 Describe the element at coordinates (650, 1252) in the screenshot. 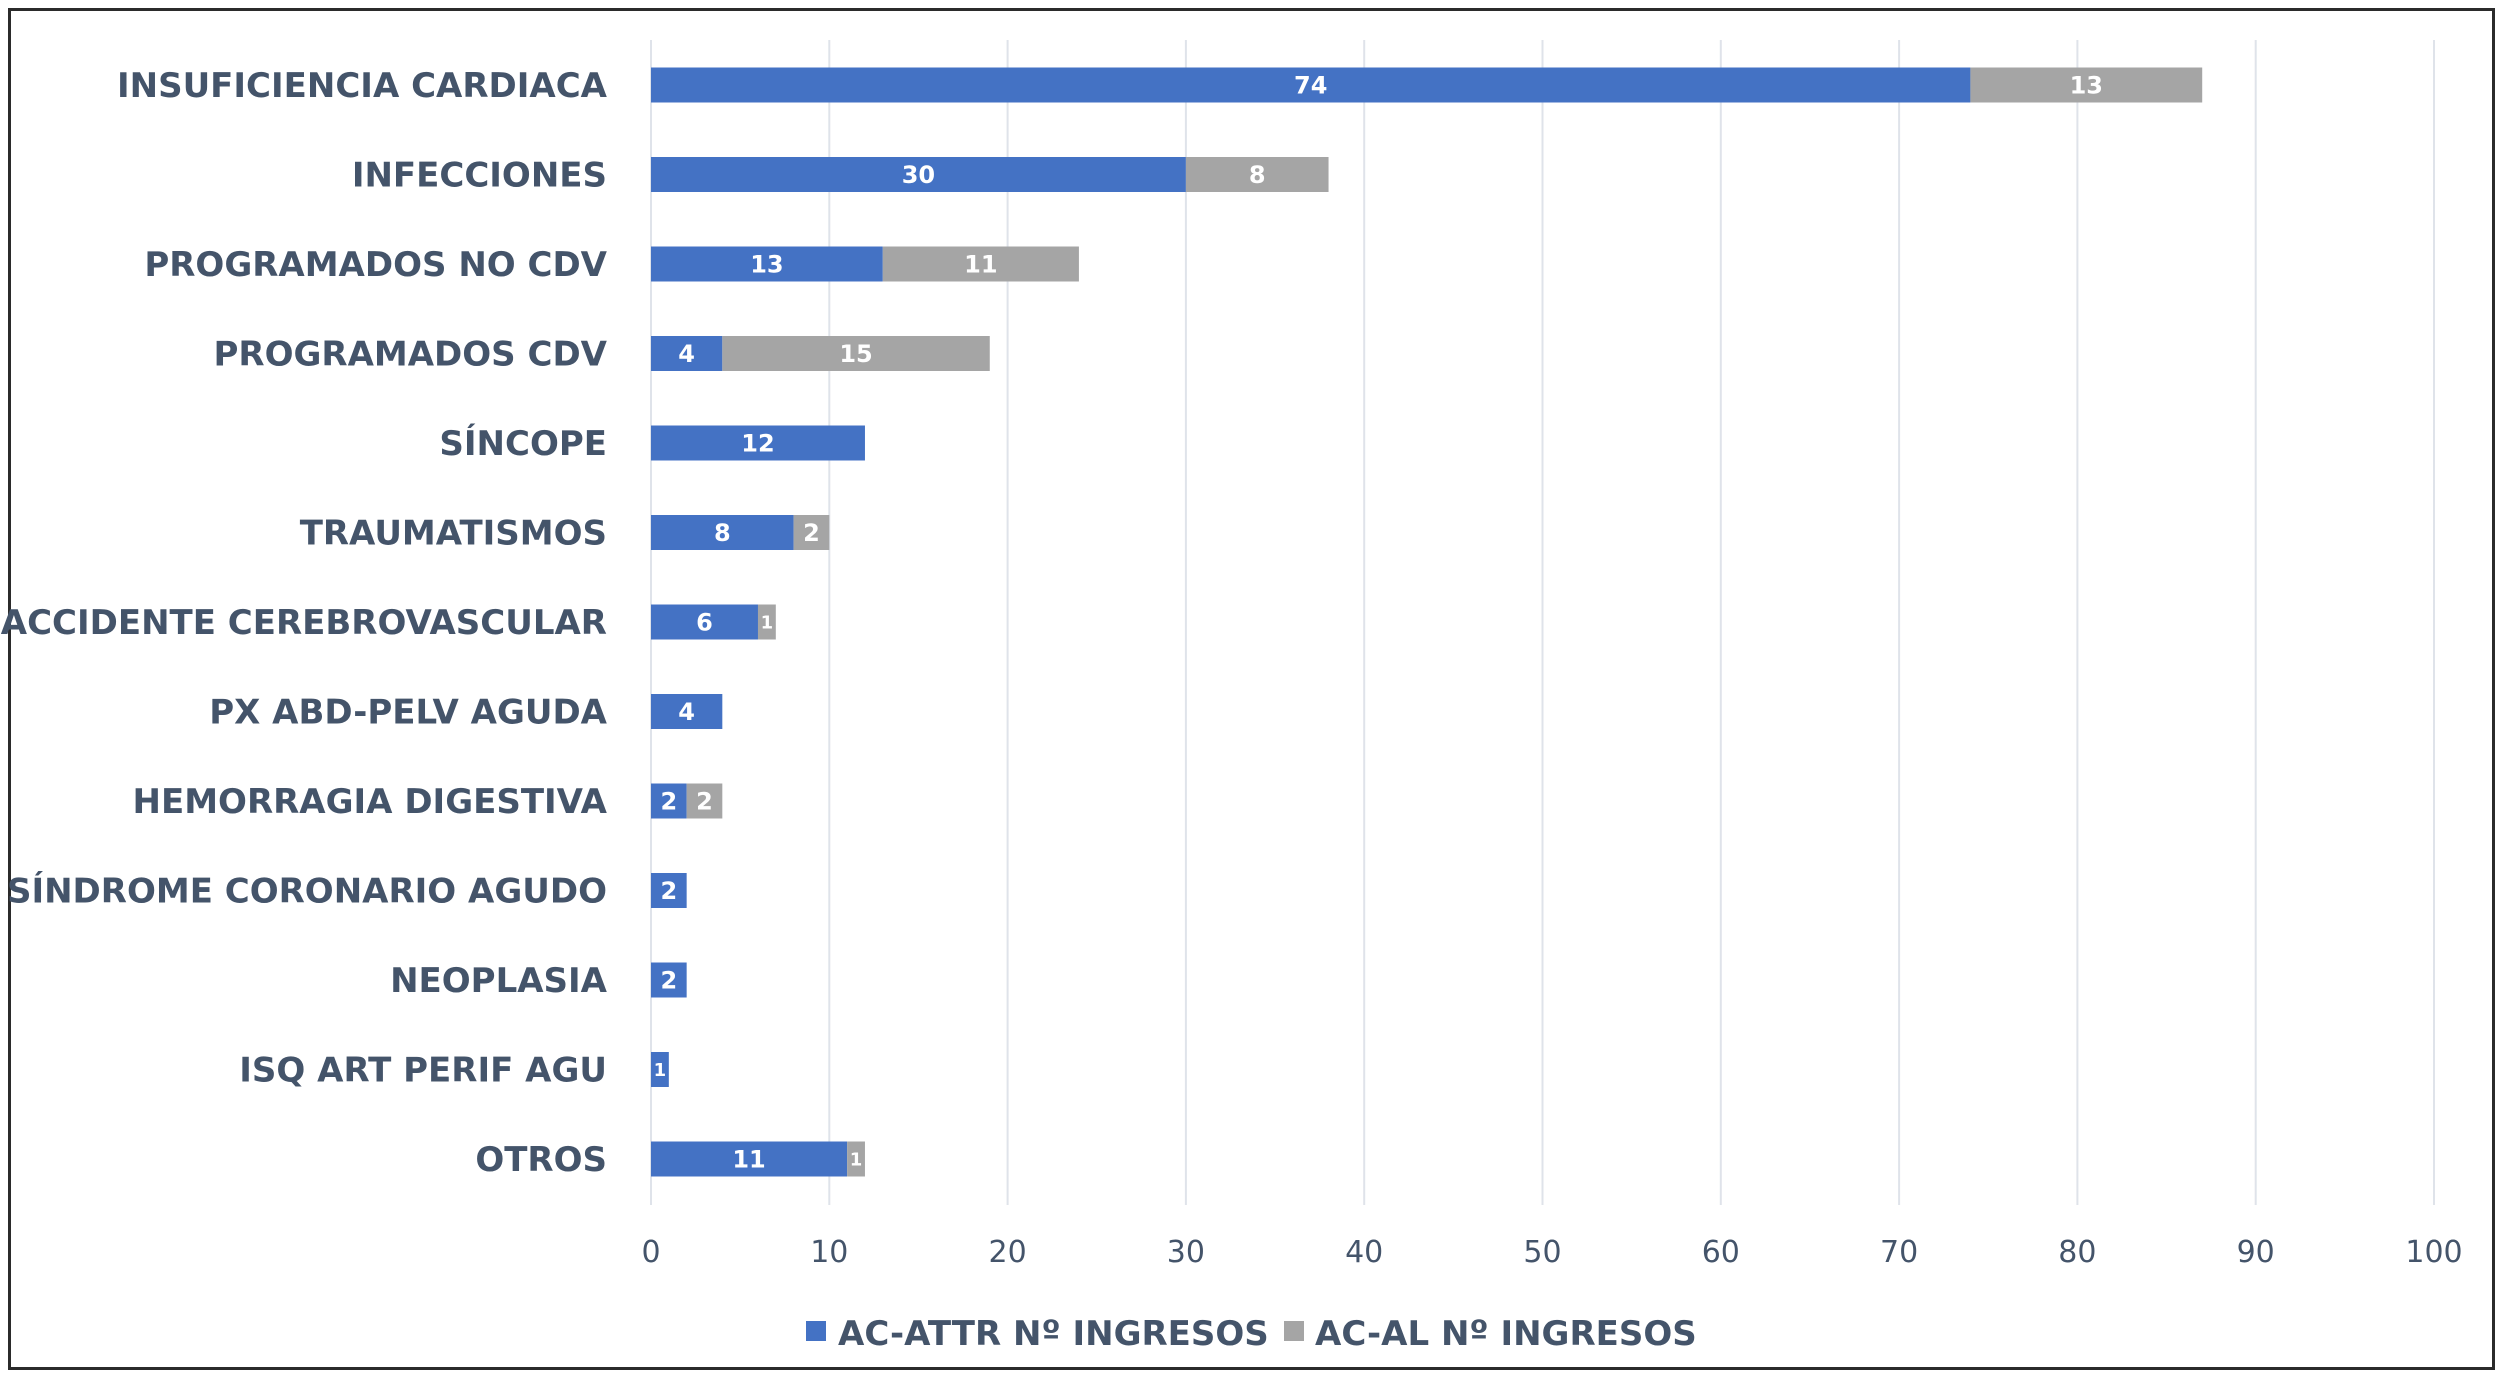

I see `x-tick-label: 0` at that location.